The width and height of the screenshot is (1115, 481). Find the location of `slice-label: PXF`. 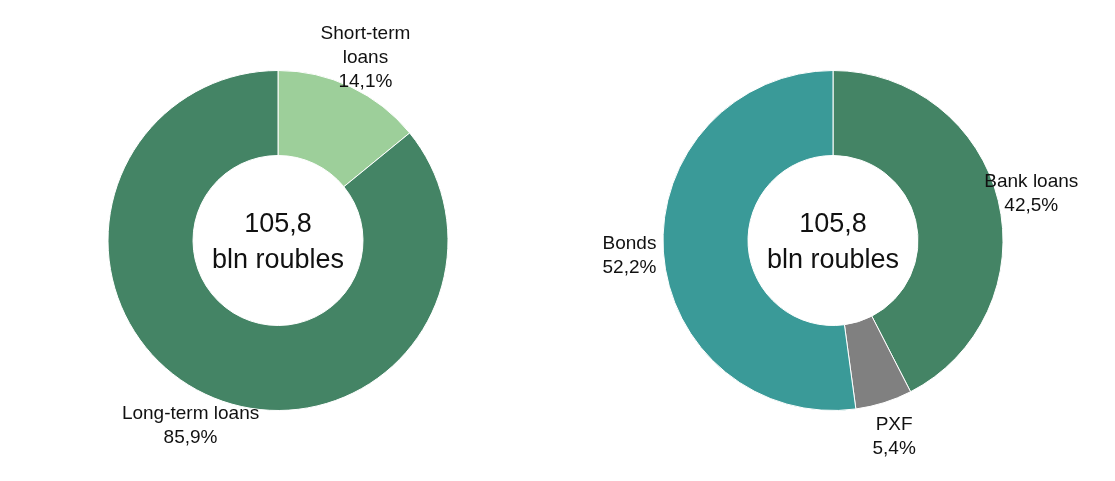

slice-label: PXF is located at coordinates (894, 423).